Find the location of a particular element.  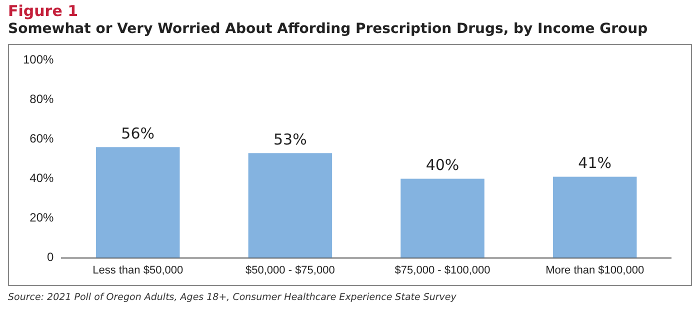

data-label: 56% is located at coordinates (138, 133).